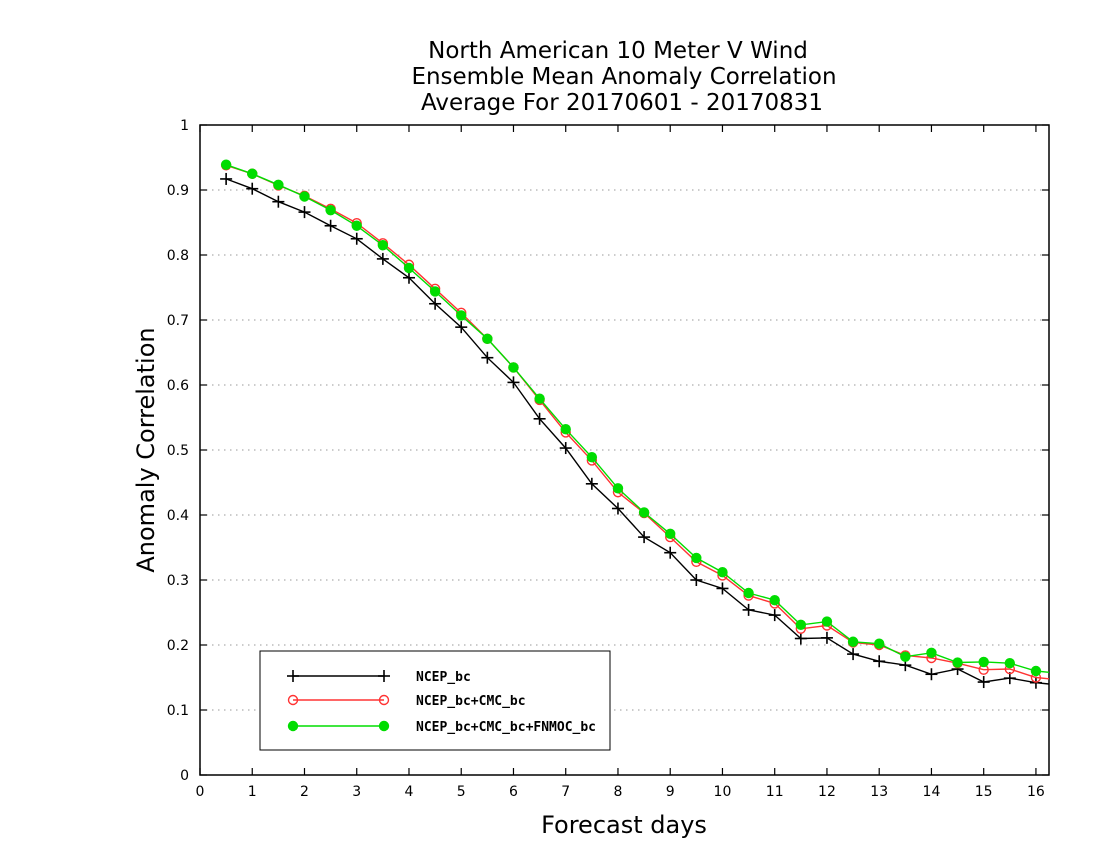 Image resolution: width=1100 pixels, height=850 pixels. Describe the element at coordinates (304, 792) in the screenshot. I see `x-tick-label: 2` at that location.